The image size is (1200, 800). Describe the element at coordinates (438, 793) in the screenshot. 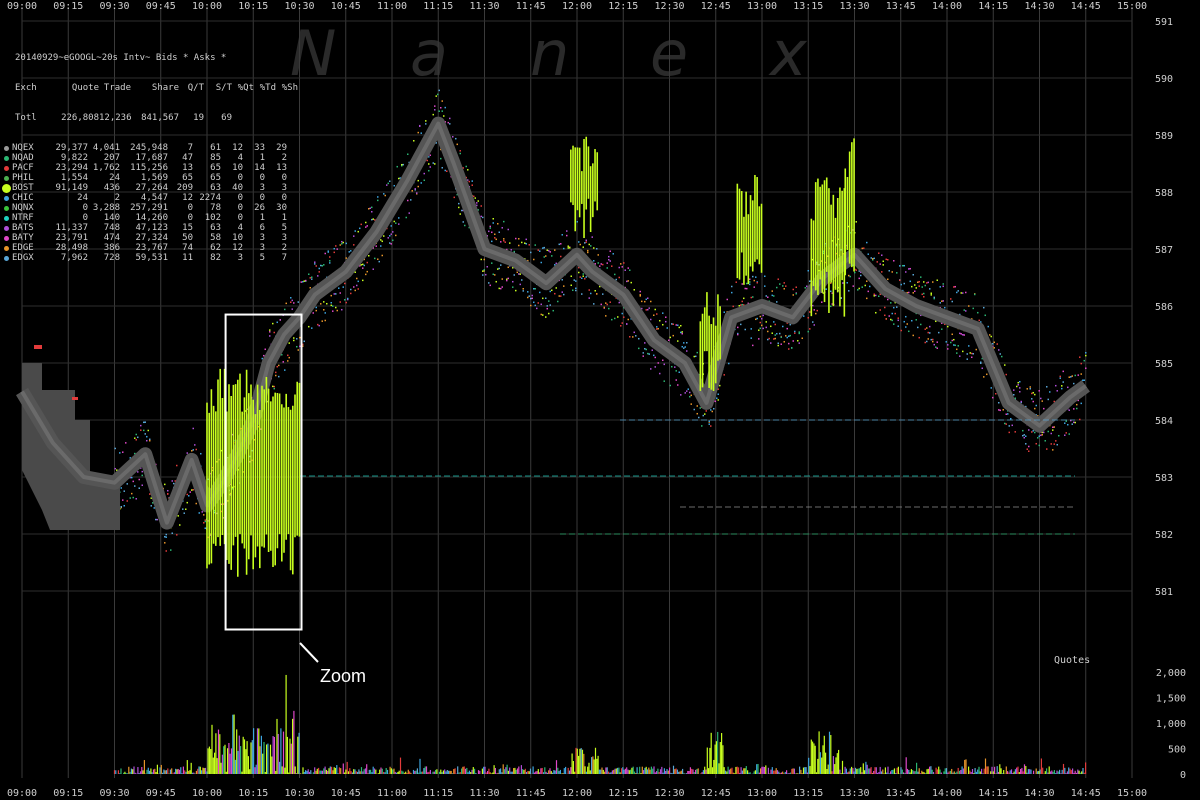

I see `x-tick-label-bottom: 11:15` at that location.